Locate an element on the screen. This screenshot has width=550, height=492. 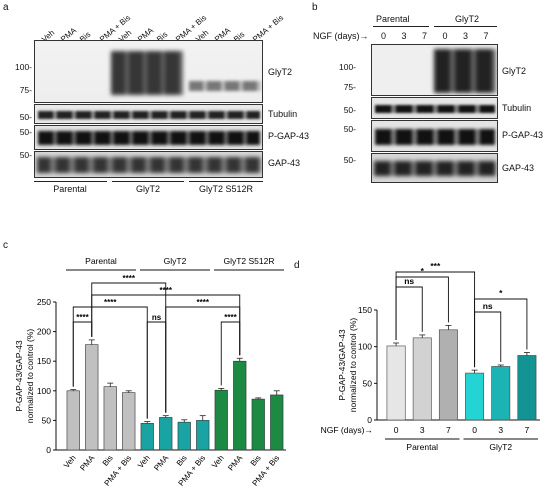
panel-label-b: b is located at coordinates (315, 7).